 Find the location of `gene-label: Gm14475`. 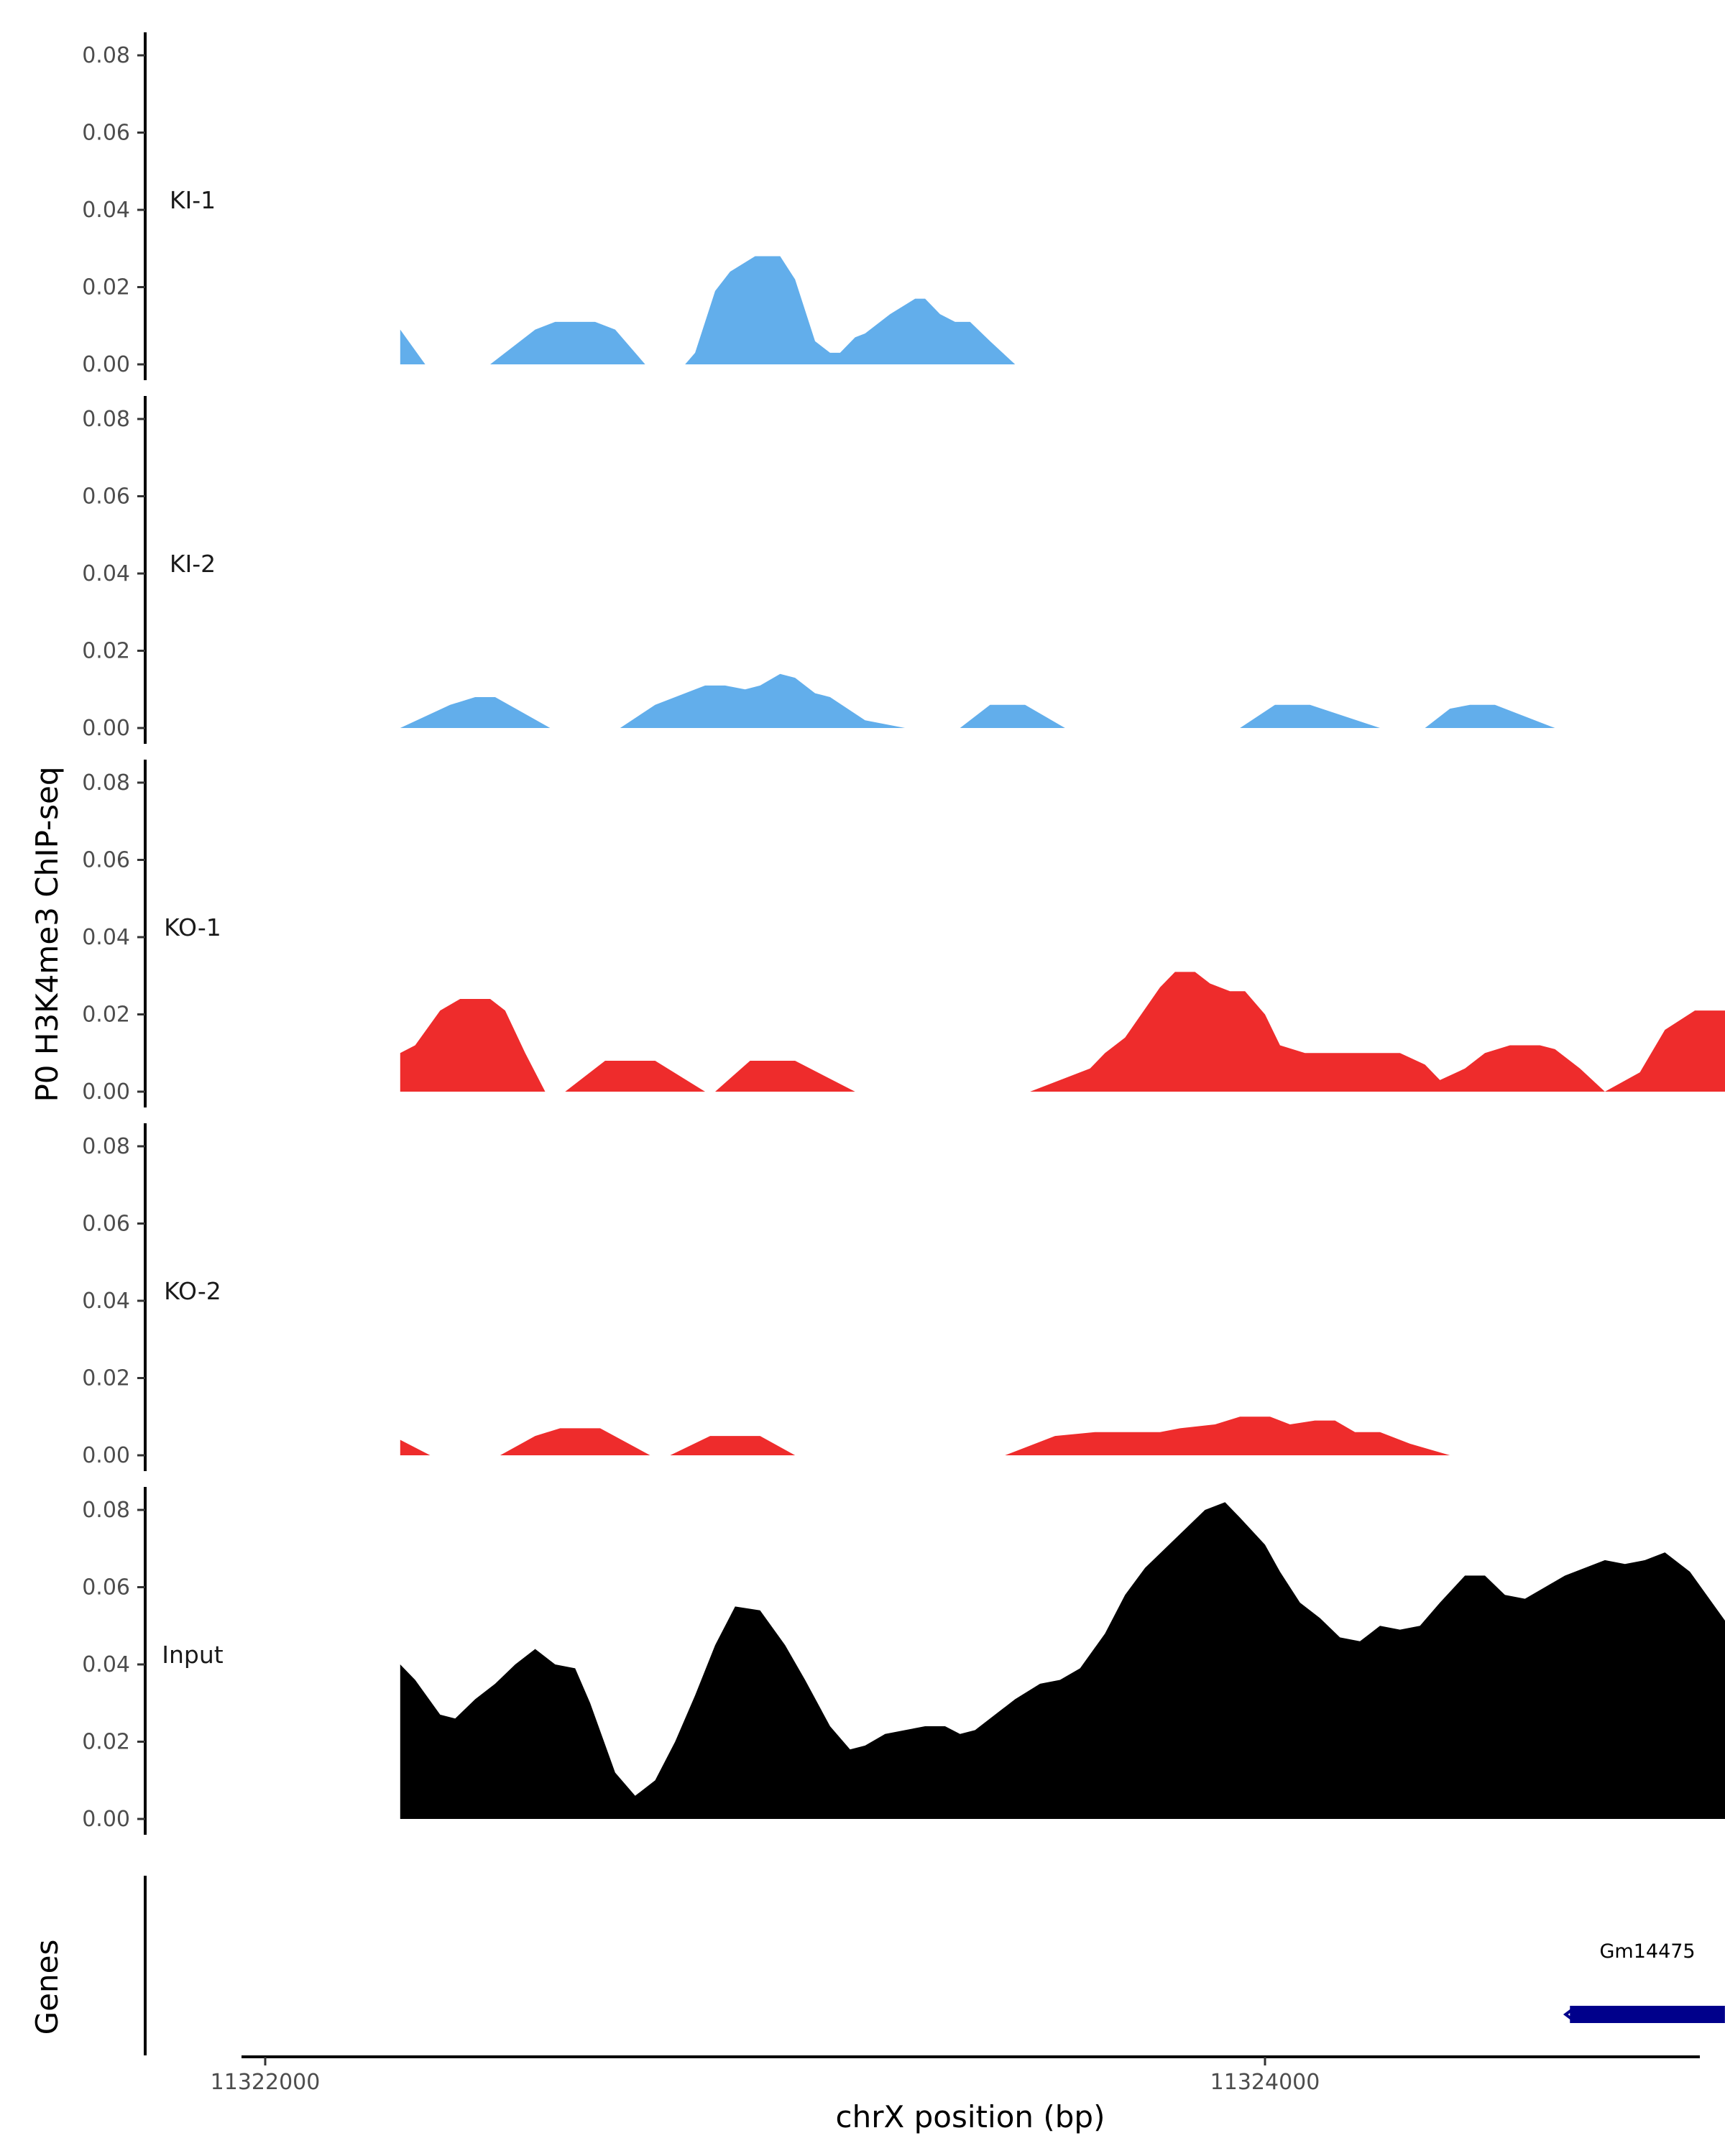

gene-label: Gm14475 is located at coordinates (1647, 1951).